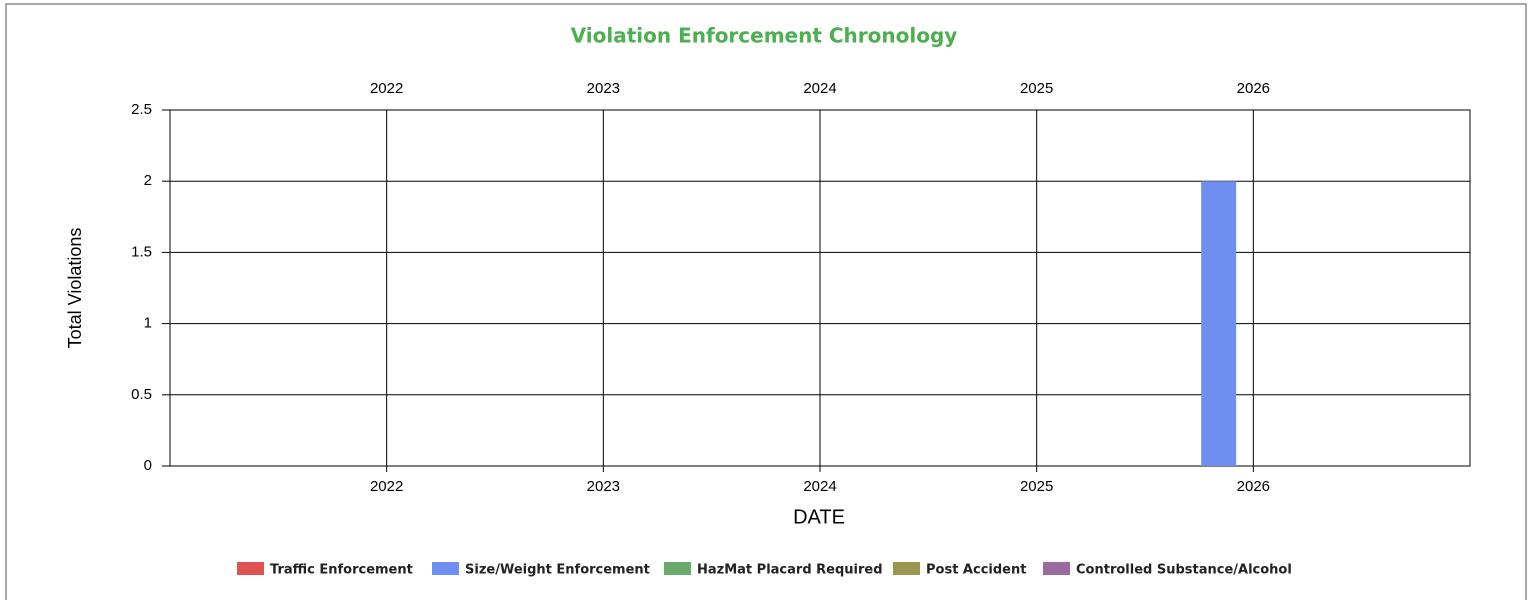 This screenshot has width=1532, height=600. Describe the element at coordinates (148, 180) in the screenshot. I see `y-tick-label: 2` at that location.